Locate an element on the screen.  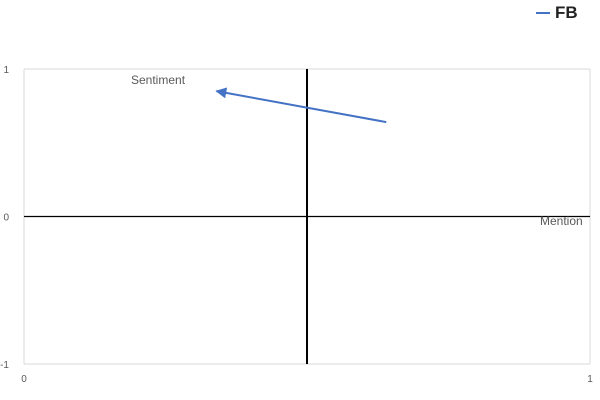
x-tick-label-0: 0 is located at coordinates (24, 379).